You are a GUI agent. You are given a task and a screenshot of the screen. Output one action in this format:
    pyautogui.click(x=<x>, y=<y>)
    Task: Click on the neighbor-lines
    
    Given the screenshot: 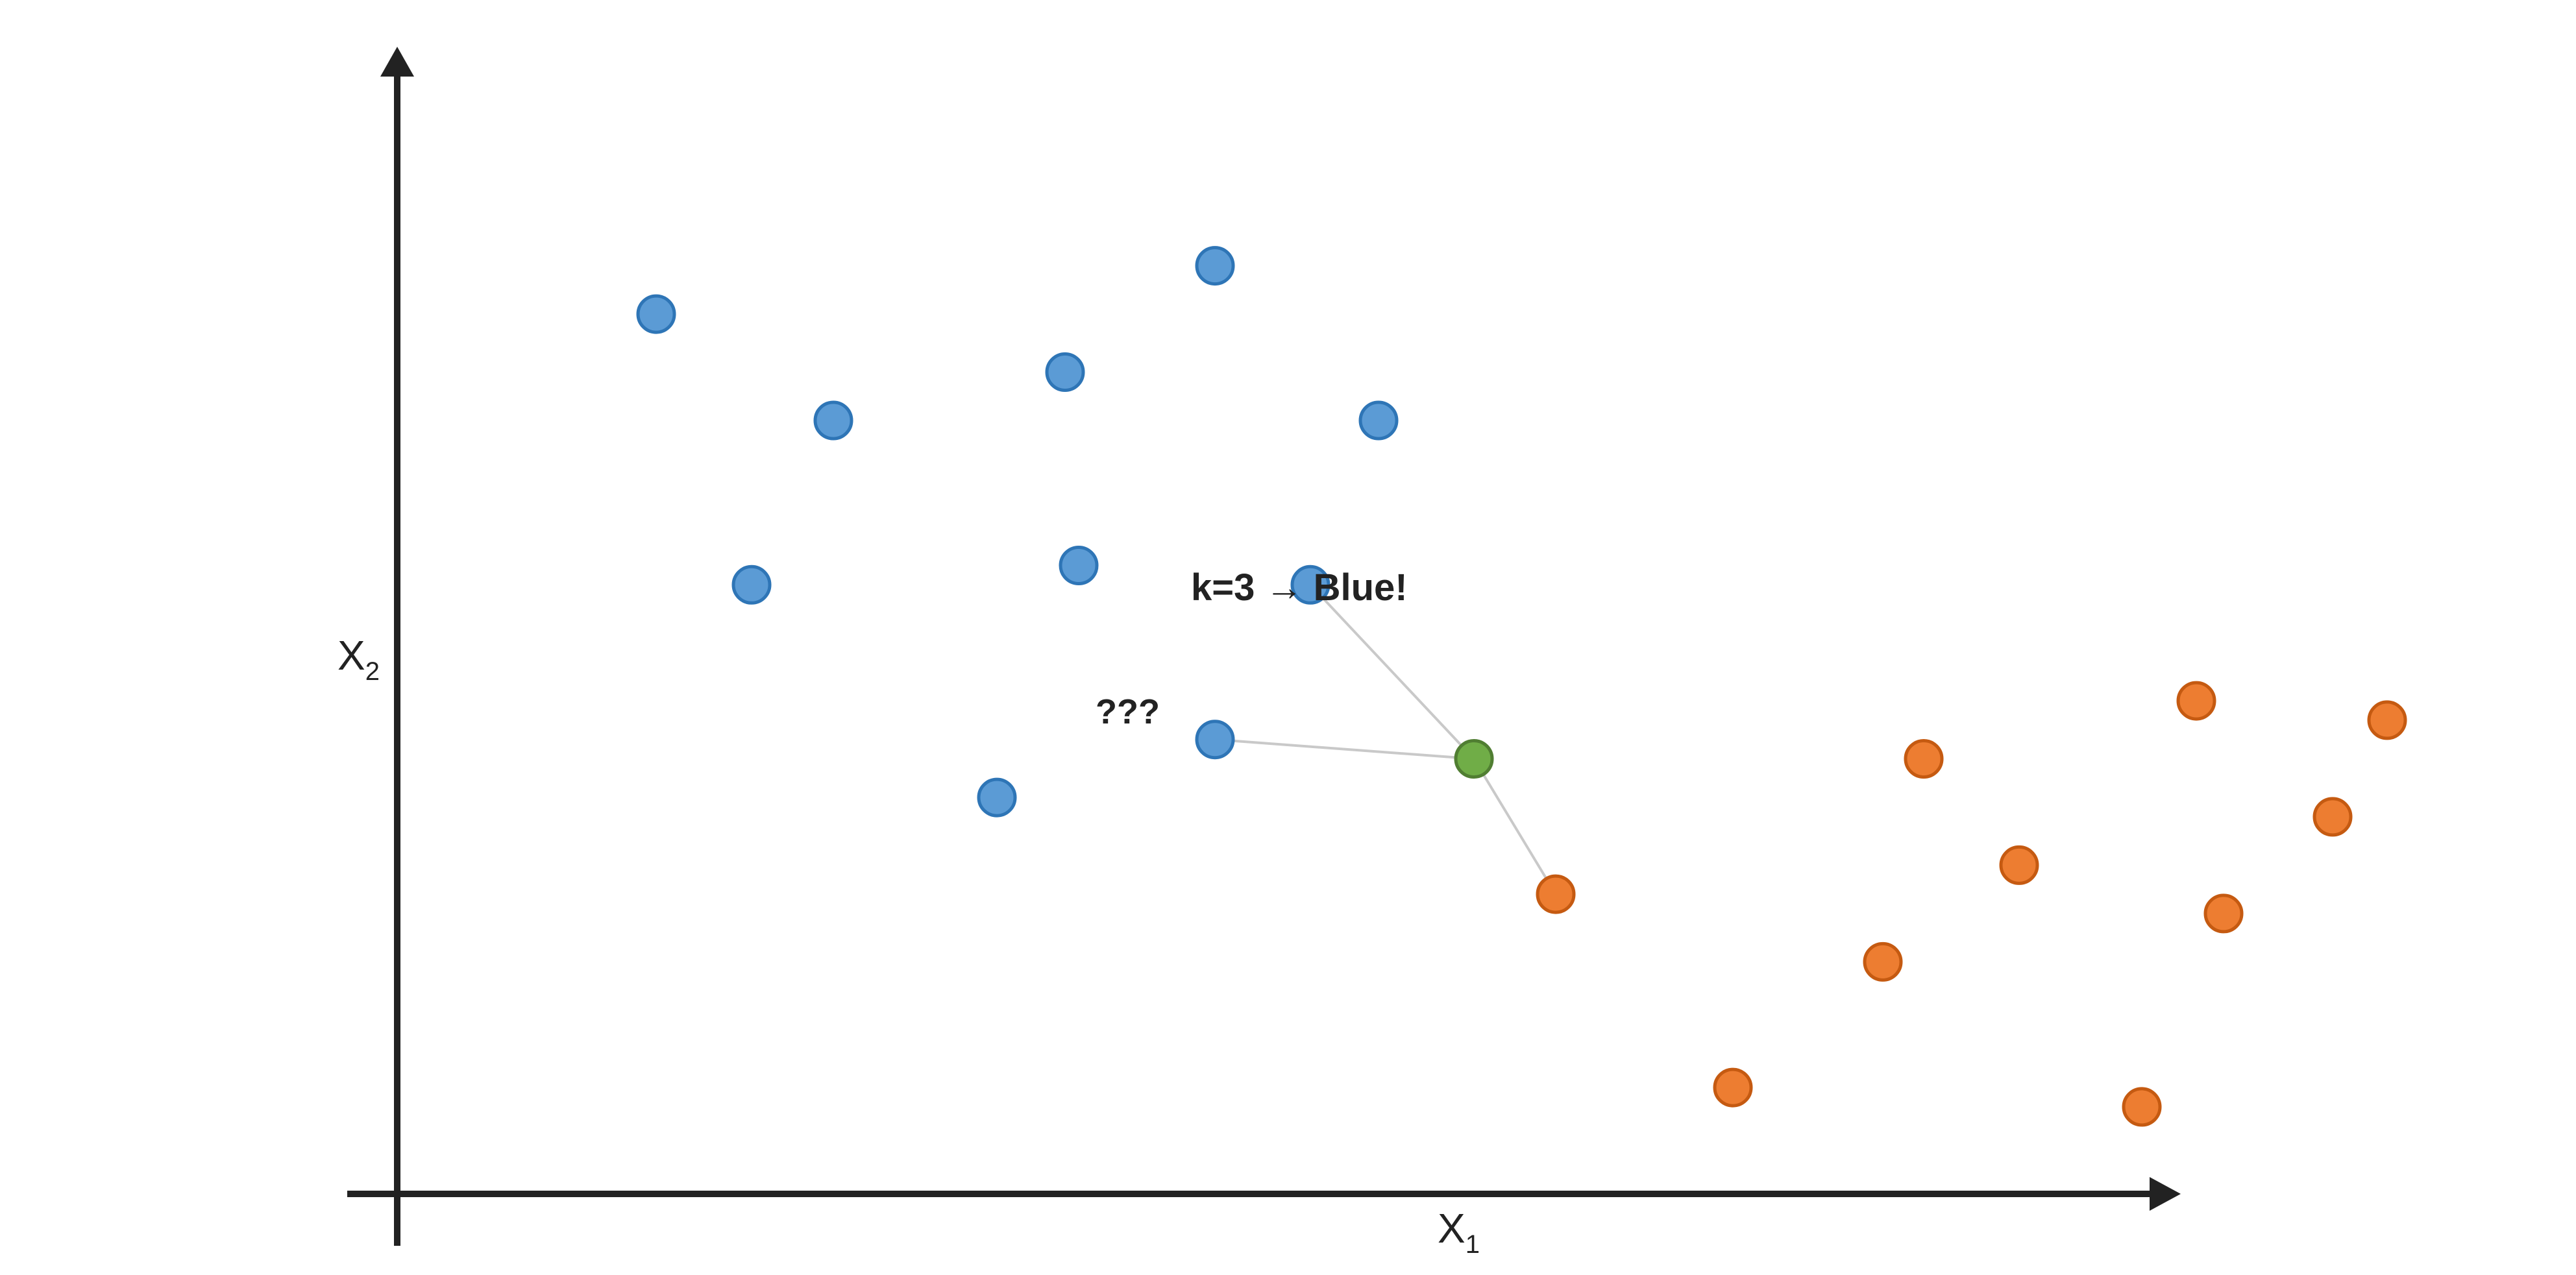 What is the action you would take?
    pyautogui.click(x=1385, y=739)
    